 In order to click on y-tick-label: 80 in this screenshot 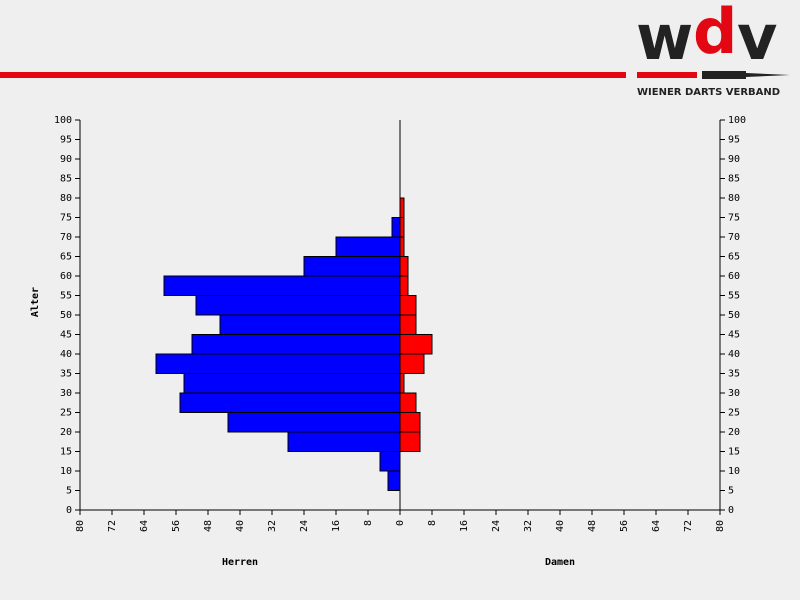, I will do `click(734, 198)`.